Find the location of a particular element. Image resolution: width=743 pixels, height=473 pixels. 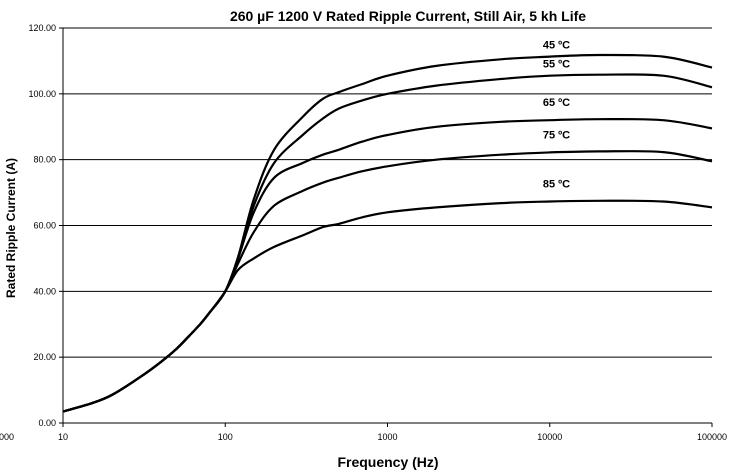

y-axis-label: Rated Ripple Current (A) is located at coordinates (11, 228).